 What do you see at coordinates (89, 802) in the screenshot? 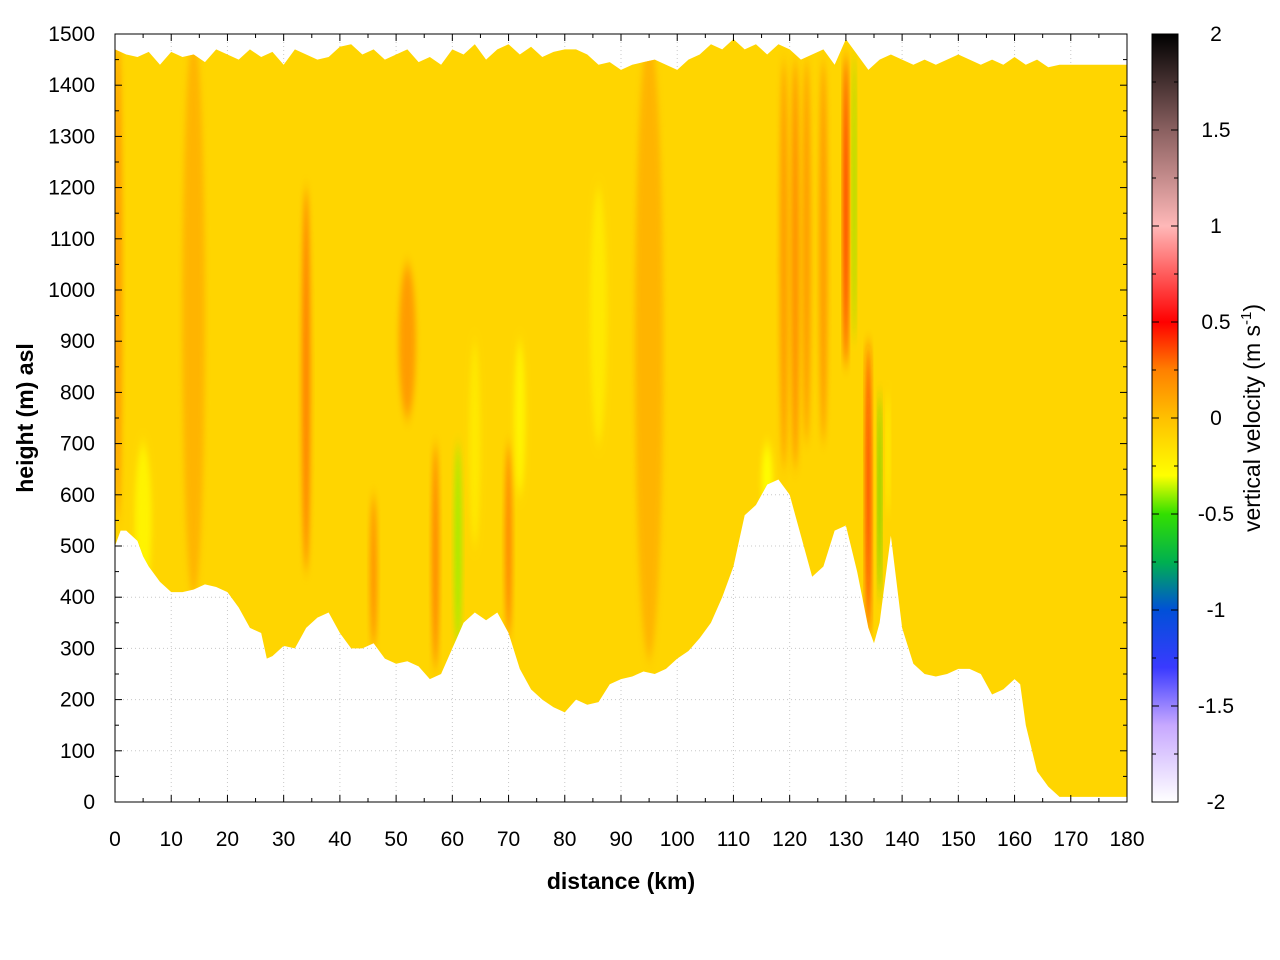
I see `y-tick-label-0: 0` at bounding box center [89, 802].